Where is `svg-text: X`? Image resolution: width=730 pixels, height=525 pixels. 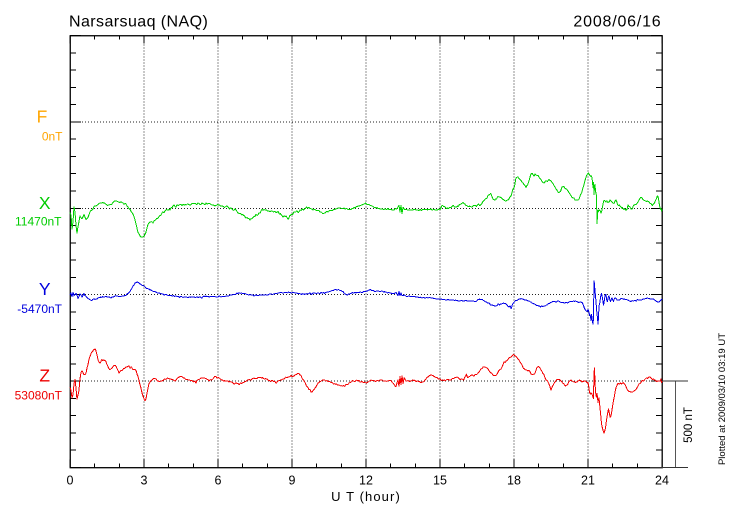 svg-text: X is located at coordinates (45, 203).